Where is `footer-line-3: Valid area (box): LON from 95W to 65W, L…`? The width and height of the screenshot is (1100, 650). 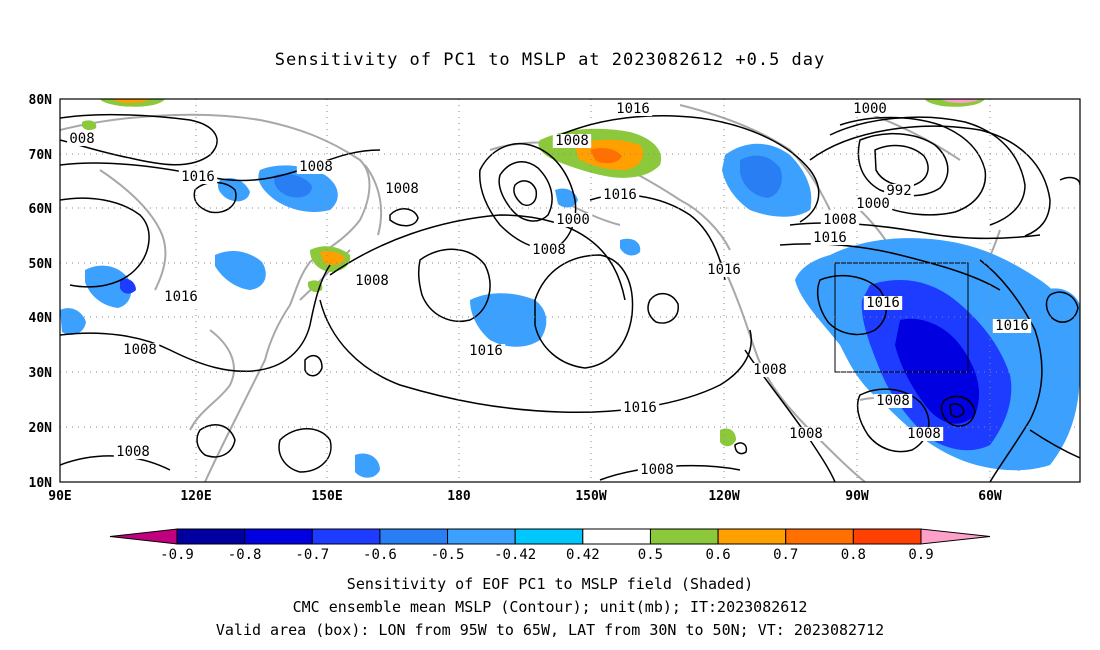 footer-line-3: Valid area (box): LON from 95W to 65W, L… is located at coordinates (550, 630).